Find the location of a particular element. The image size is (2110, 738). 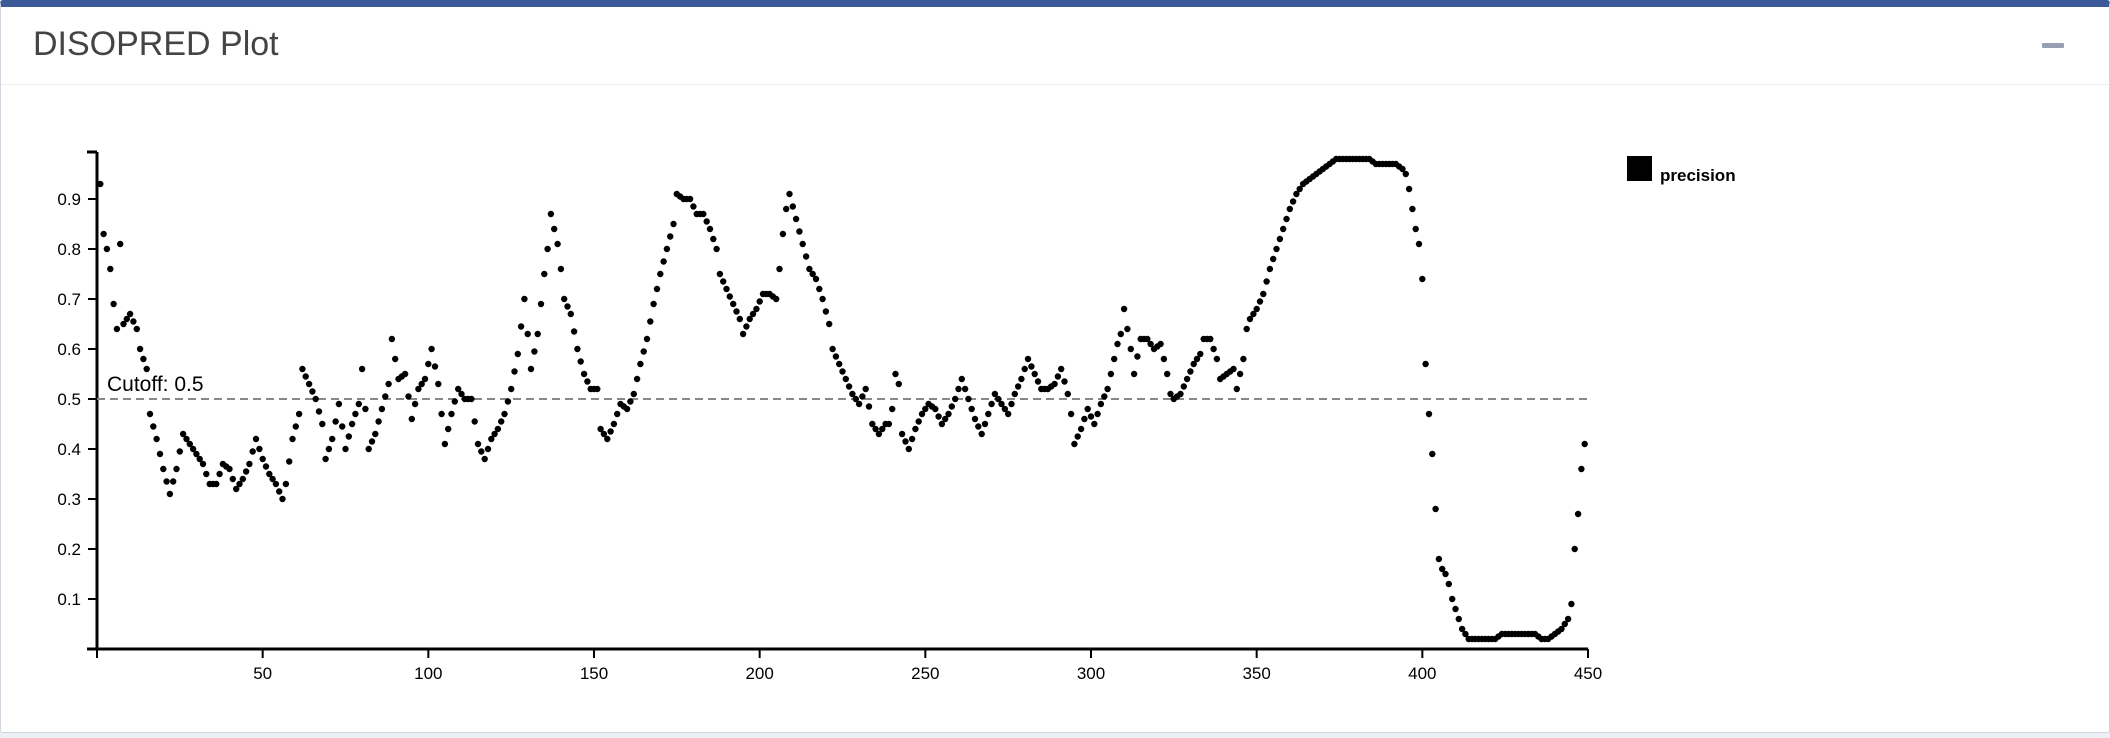

collapse-button is located at coordinates (2054, 45).